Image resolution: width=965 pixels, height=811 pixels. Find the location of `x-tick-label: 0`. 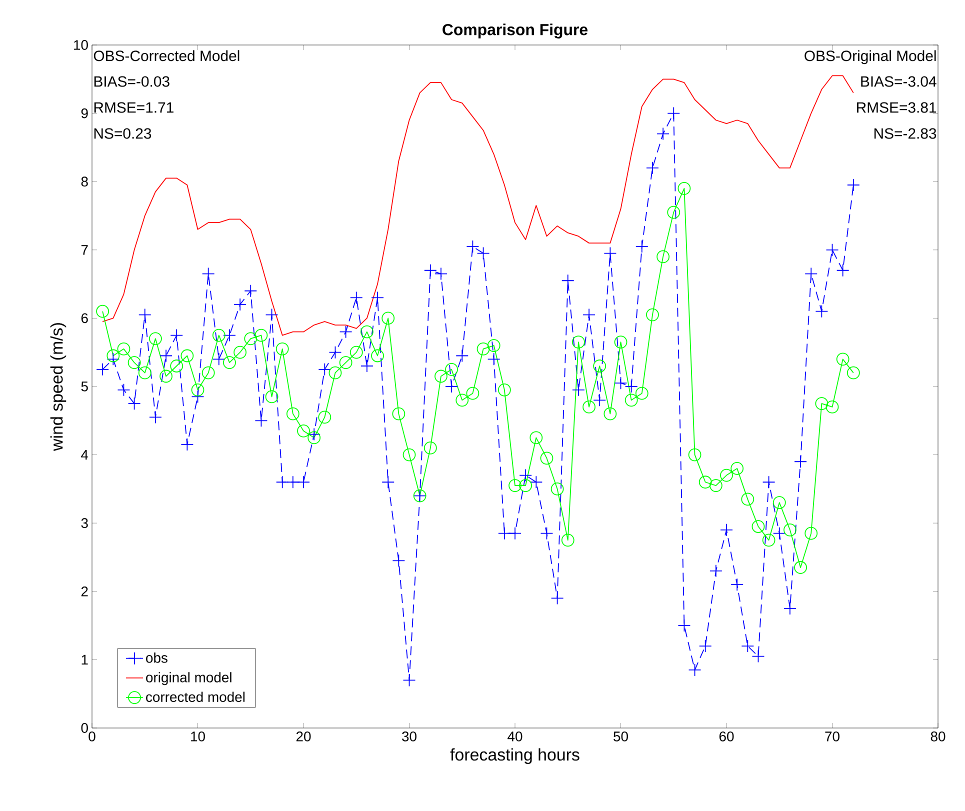

x-tick-label: 0 is located at coordinates (92, 737).